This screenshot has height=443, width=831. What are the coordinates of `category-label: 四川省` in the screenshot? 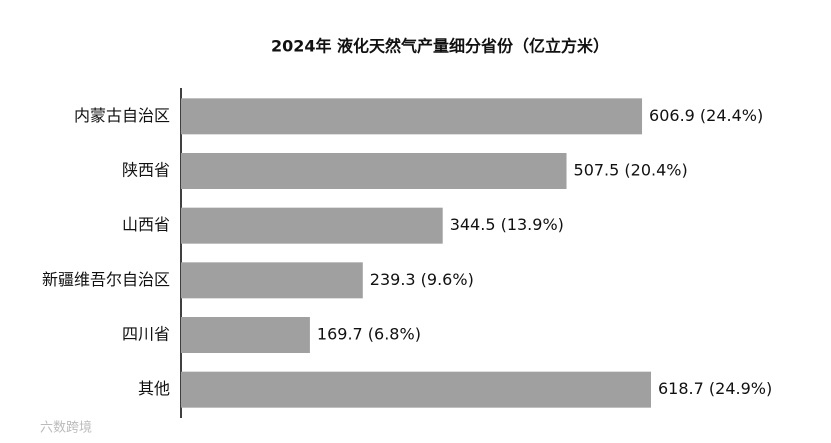 It's located at (146, 334).